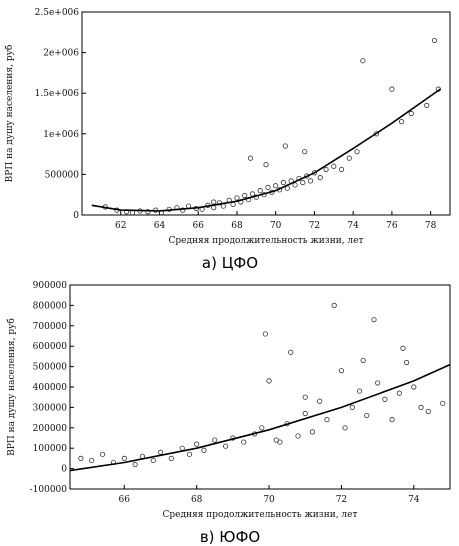 The image size is (459, 546). What do you see at coordinates (341, 500) in the screenshot?
I see `chart-b-x-tick-label: 72` at bounding box center [341, 500].